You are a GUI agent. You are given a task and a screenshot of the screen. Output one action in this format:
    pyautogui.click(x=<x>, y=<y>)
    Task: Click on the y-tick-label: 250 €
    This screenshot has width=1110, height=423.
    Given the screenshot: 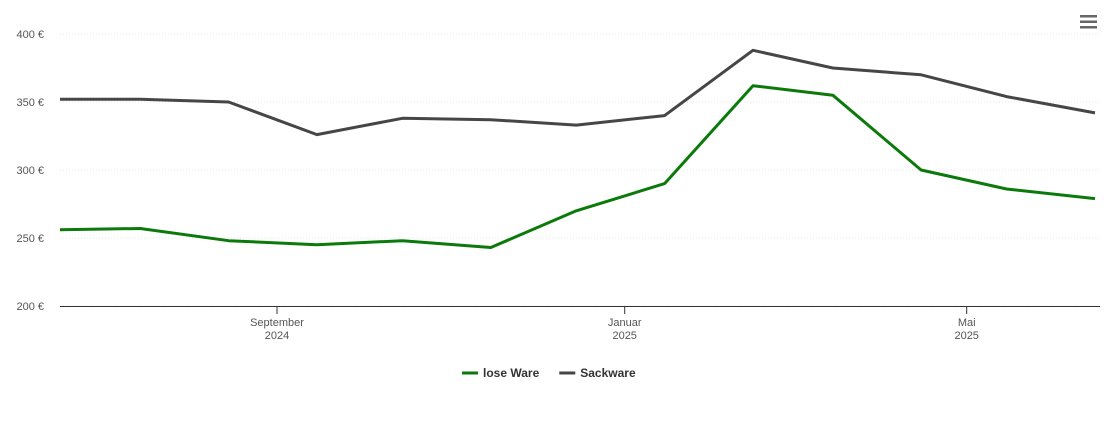 What is the action you would take?
    pyautogui.click(x=30, y=239)
    